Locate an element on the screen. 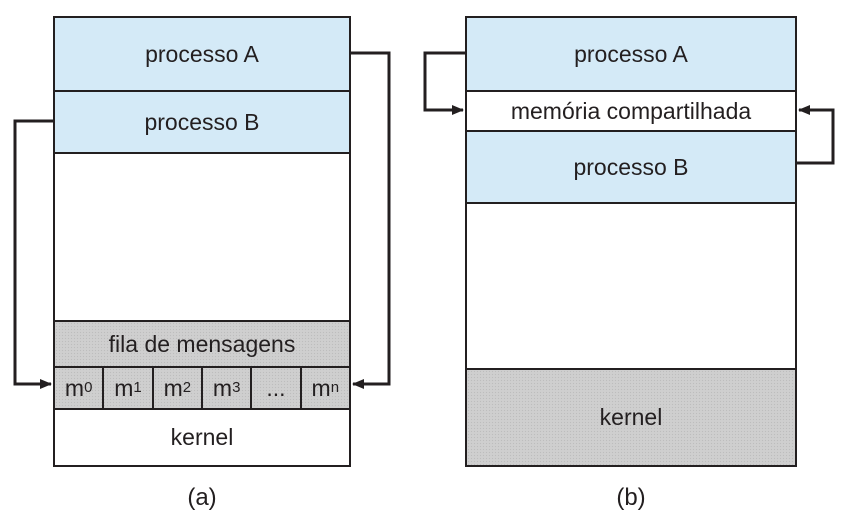 The height and width of the screenshot is (532, 856). diagram-b-kernel: kernel is located at coordinates (631, 416).